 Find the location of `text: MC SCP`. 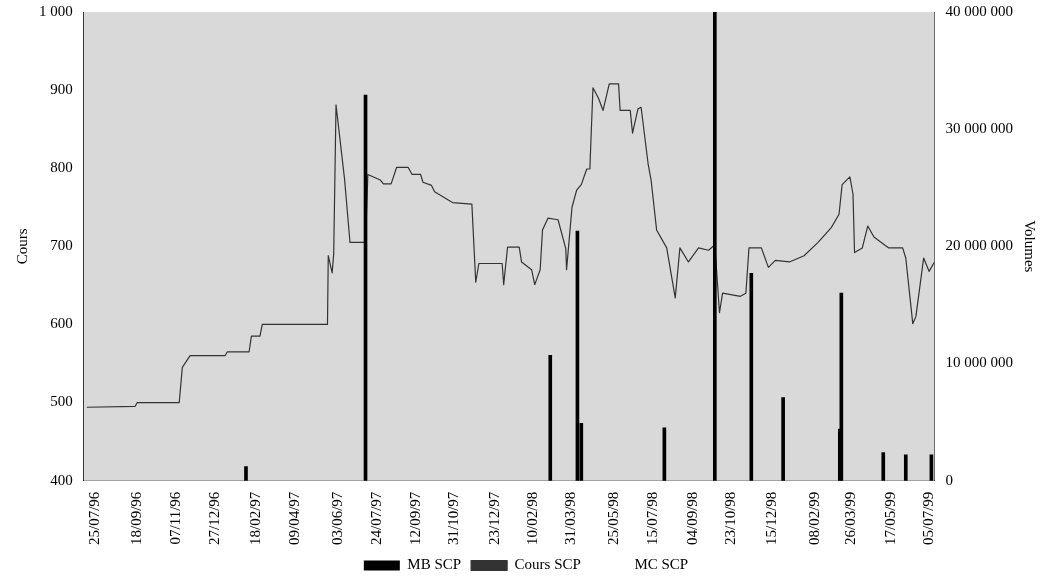

text: MC SCP is located at coordinates (661, 564).